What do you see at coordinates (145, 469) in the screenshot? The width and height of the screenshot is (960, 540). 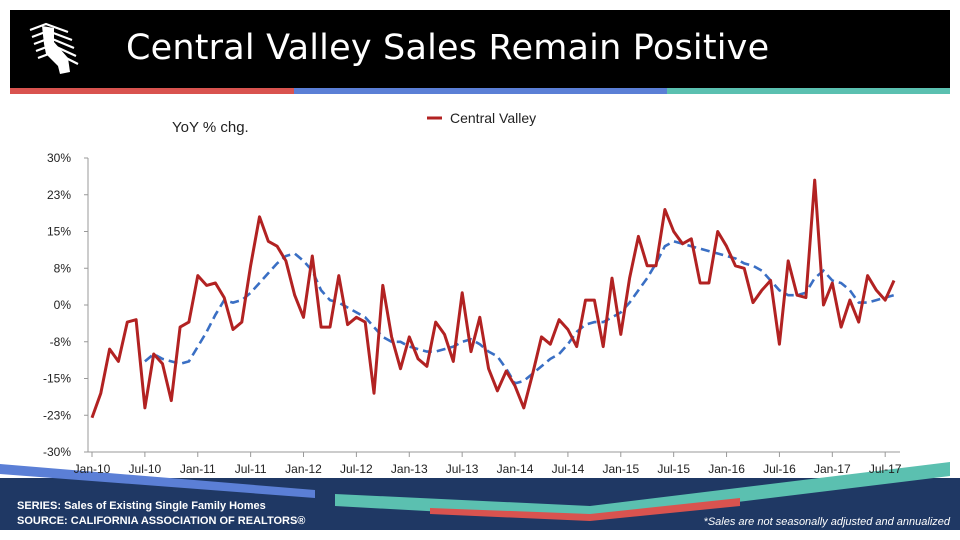 I see `x-tick-label: Jul-10` at bounding box center [145, 469].